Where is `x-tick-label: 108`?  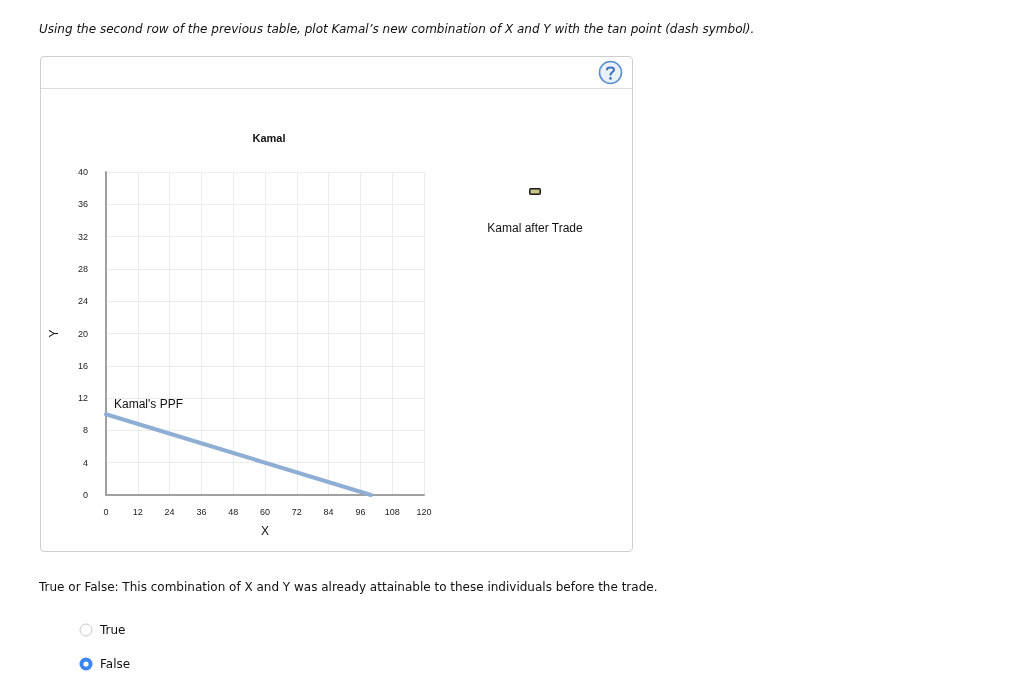 x-tick-label: 108 is located at coordinates (392, 511).